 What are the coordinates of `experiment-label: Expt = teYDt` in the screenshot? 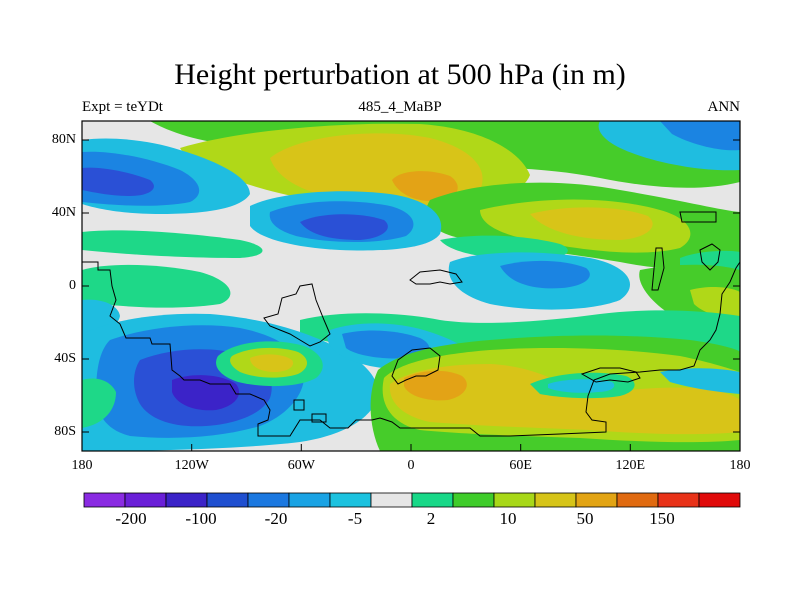 It's located at (122, 107).